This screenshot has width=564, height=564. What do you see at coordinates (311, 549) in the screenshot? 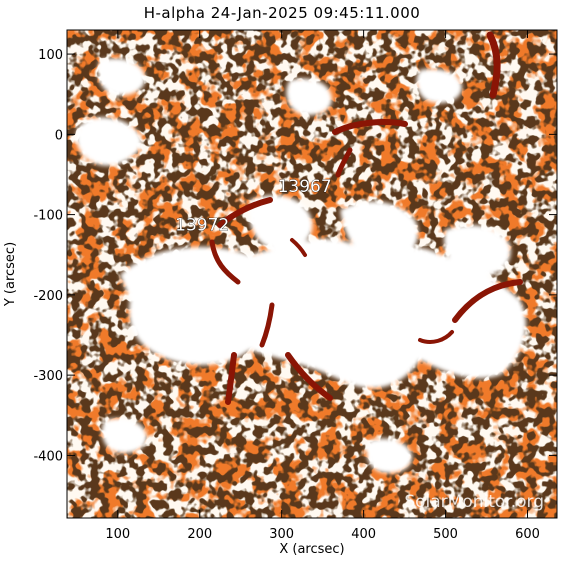
I see `x-axis-label: X (arcsec)` at bounding box center [311, 549].